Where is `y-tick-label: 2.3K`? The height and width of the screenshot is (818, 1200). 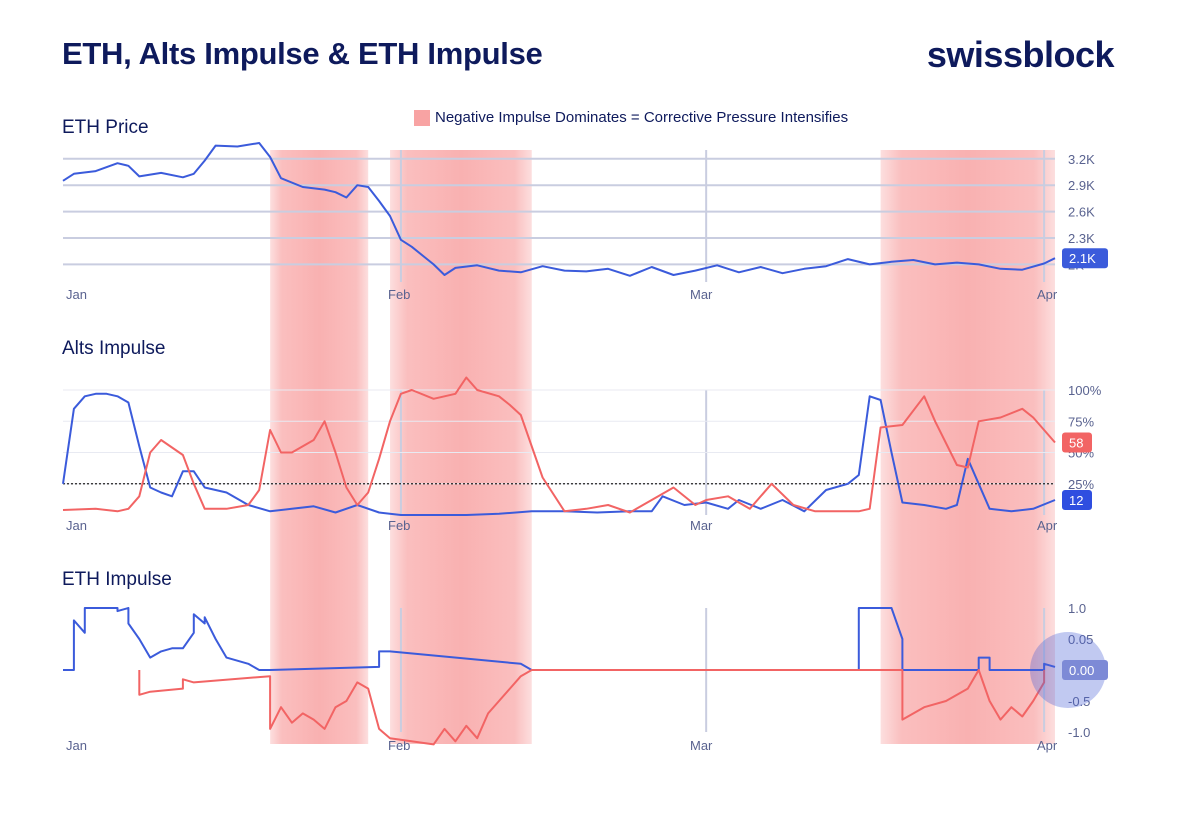
y-tick-label: 2.3K is located at coordinates (1081, 238).